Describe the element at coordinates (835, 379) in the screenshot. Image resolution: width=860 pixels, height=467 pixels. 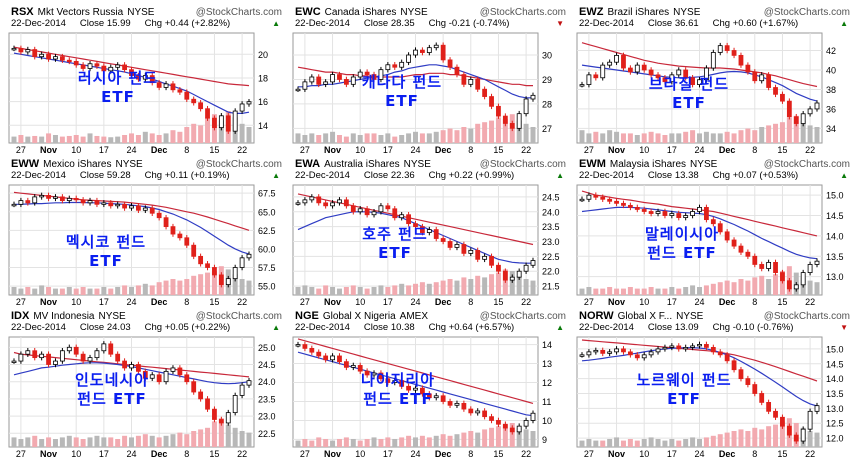
I see `y-tick-label: 14.0` at that location.